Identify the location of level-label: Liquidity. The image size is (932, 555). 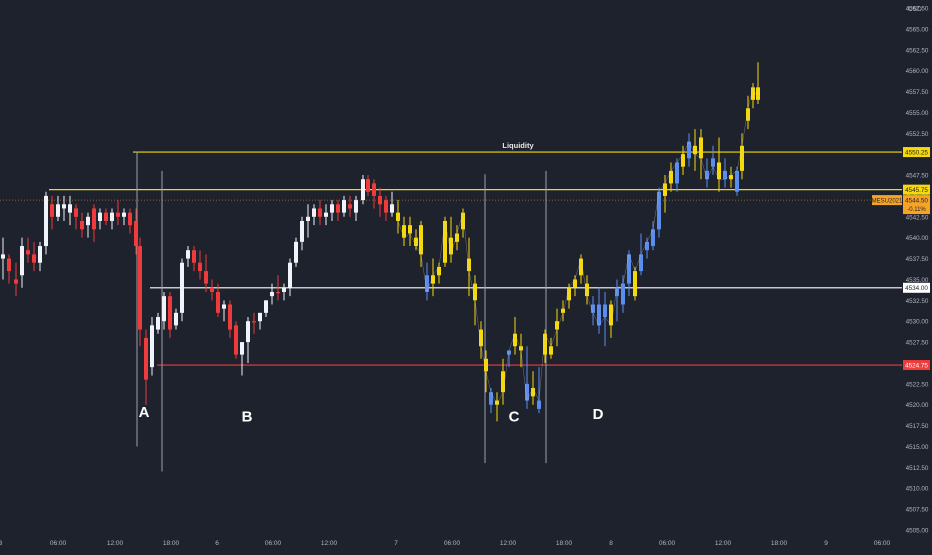
(518, 145).